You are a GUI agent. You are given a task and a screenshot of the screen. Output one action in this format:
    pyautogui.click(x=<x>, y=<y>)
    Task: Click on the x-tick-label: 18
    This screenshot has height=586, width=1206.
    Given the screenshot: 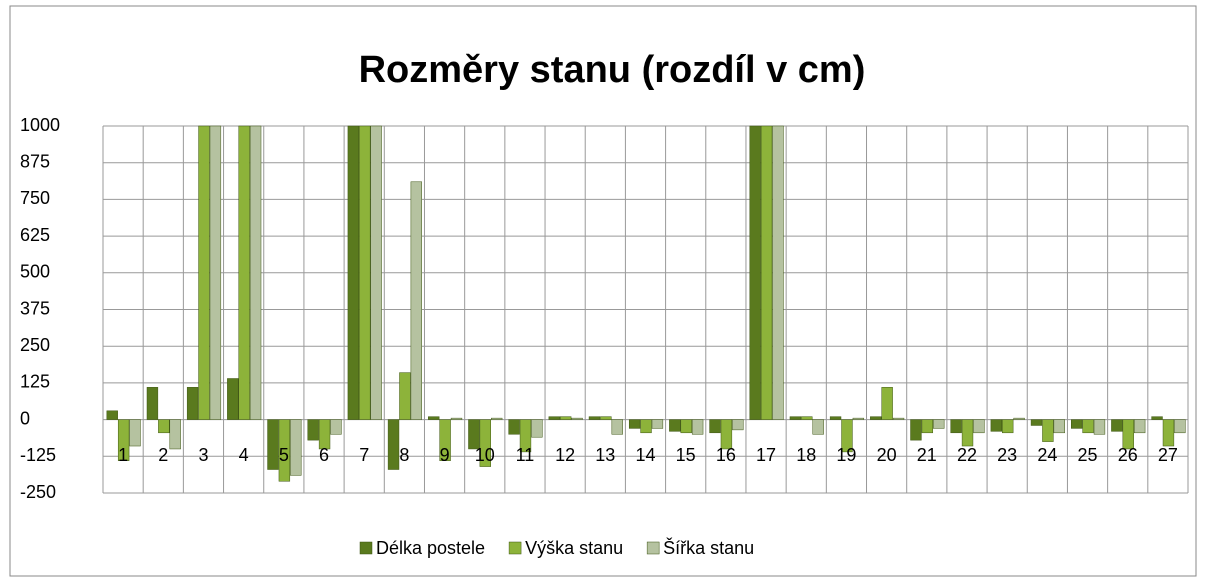 What is the action you would take?
    pyautogui.click(x=806, y=455)
    